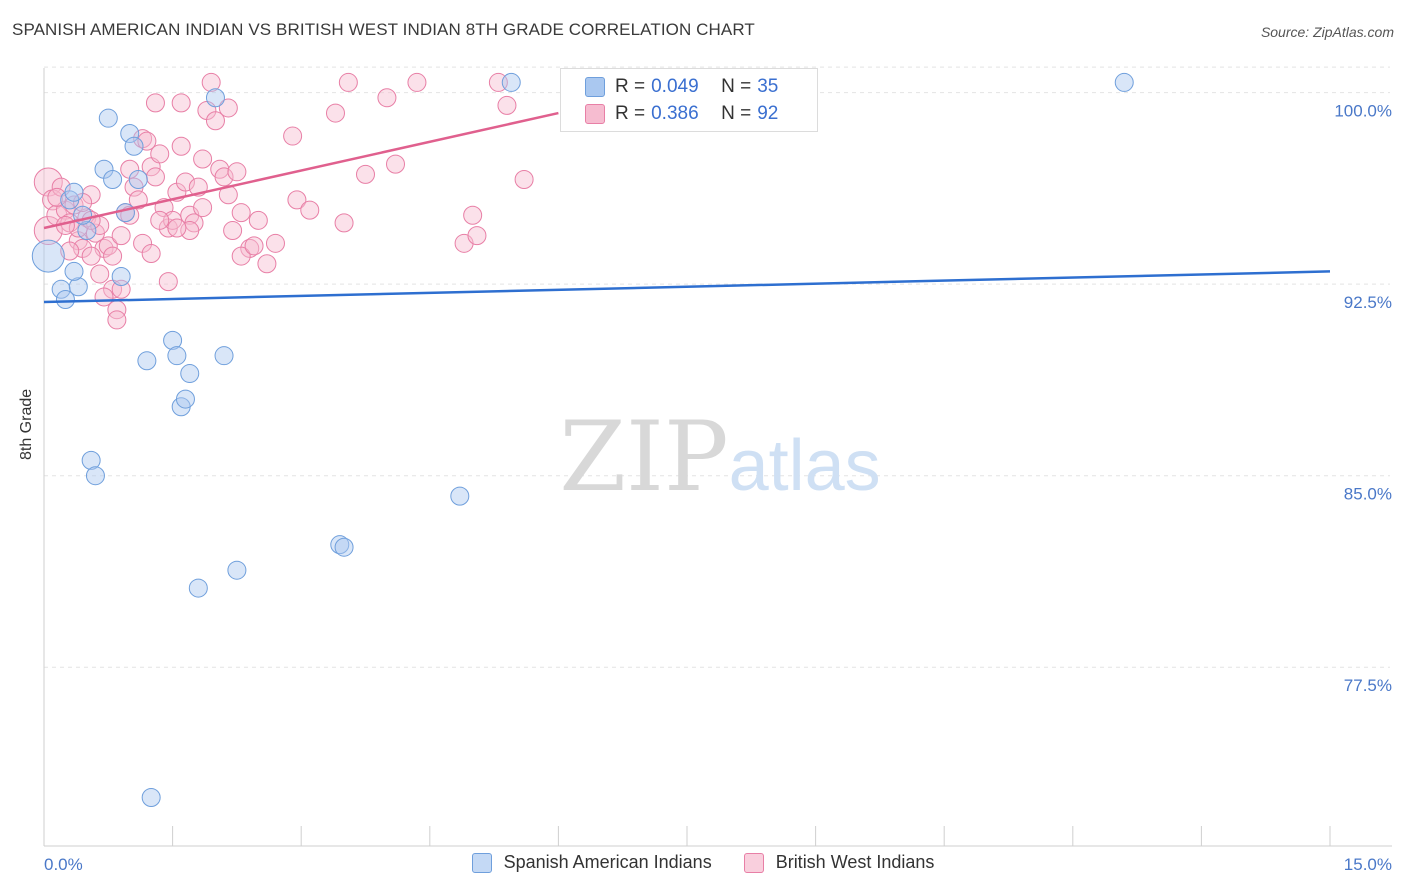  I want to click on source-credit: Source: ZipAtlas.com, so click(1327, 32).